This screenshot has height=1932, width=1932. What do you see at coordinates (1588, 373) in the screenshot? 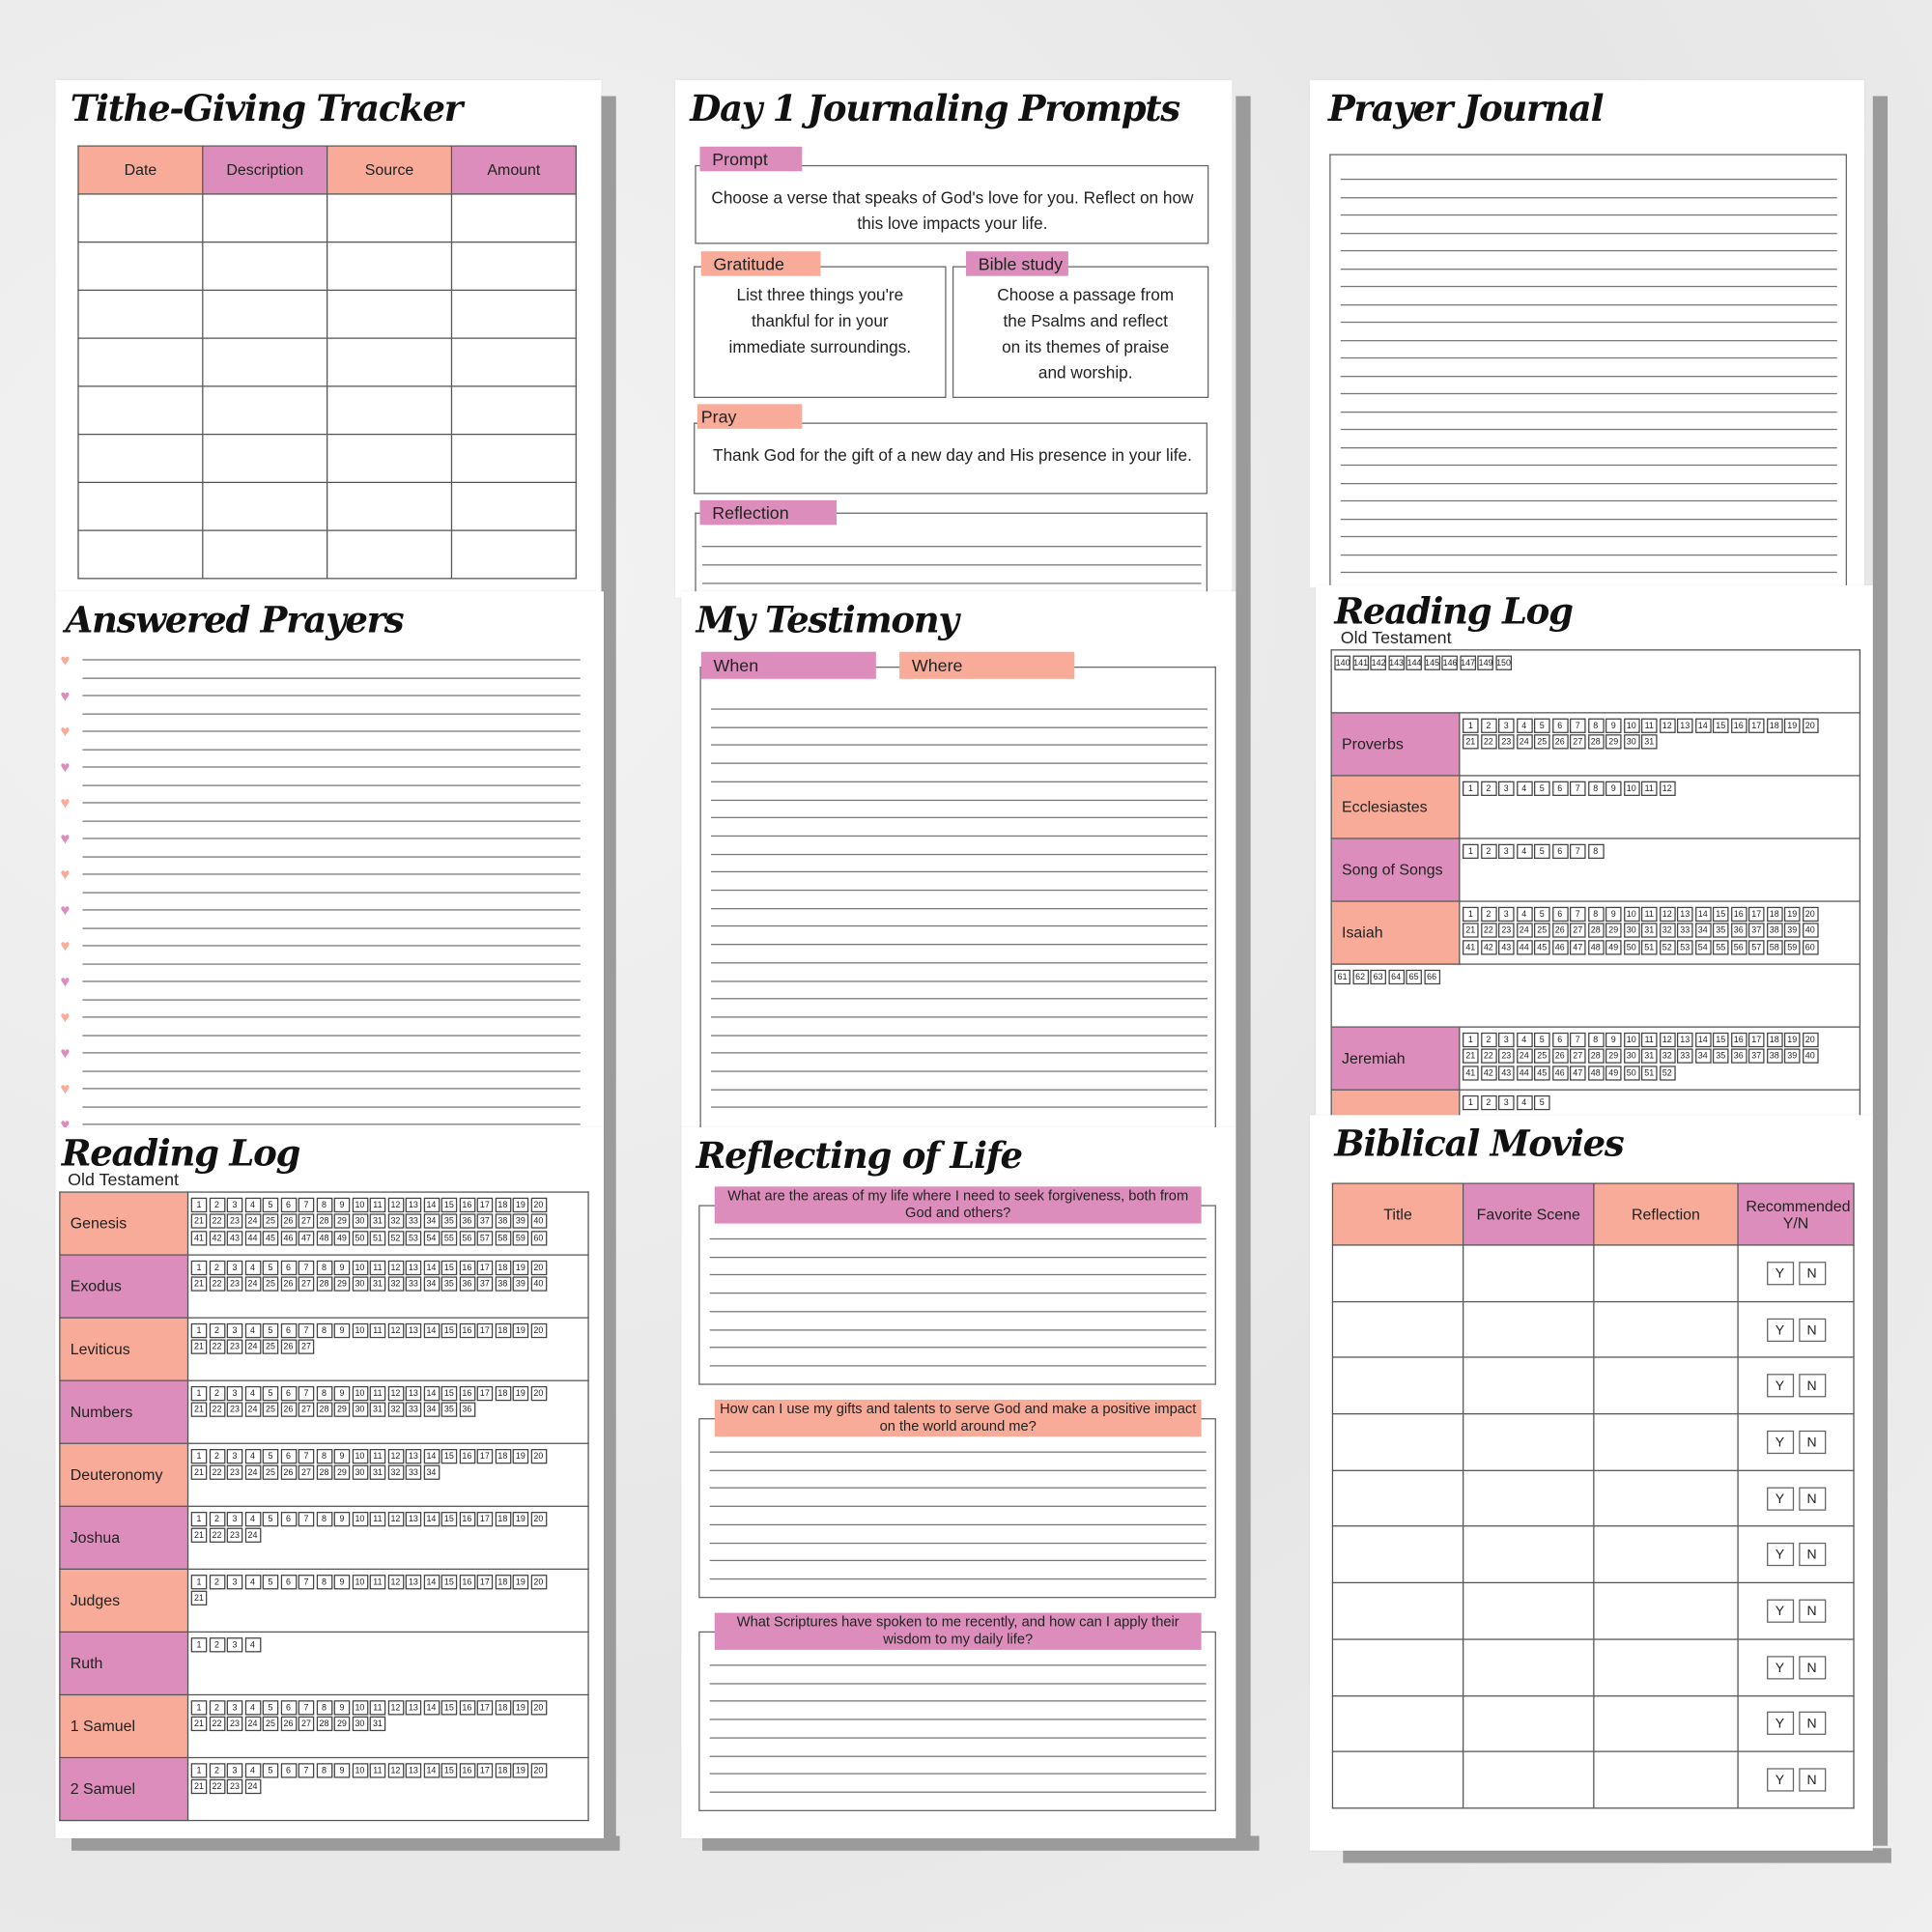
I see `journal-box` at bounding box center [1588, 373].